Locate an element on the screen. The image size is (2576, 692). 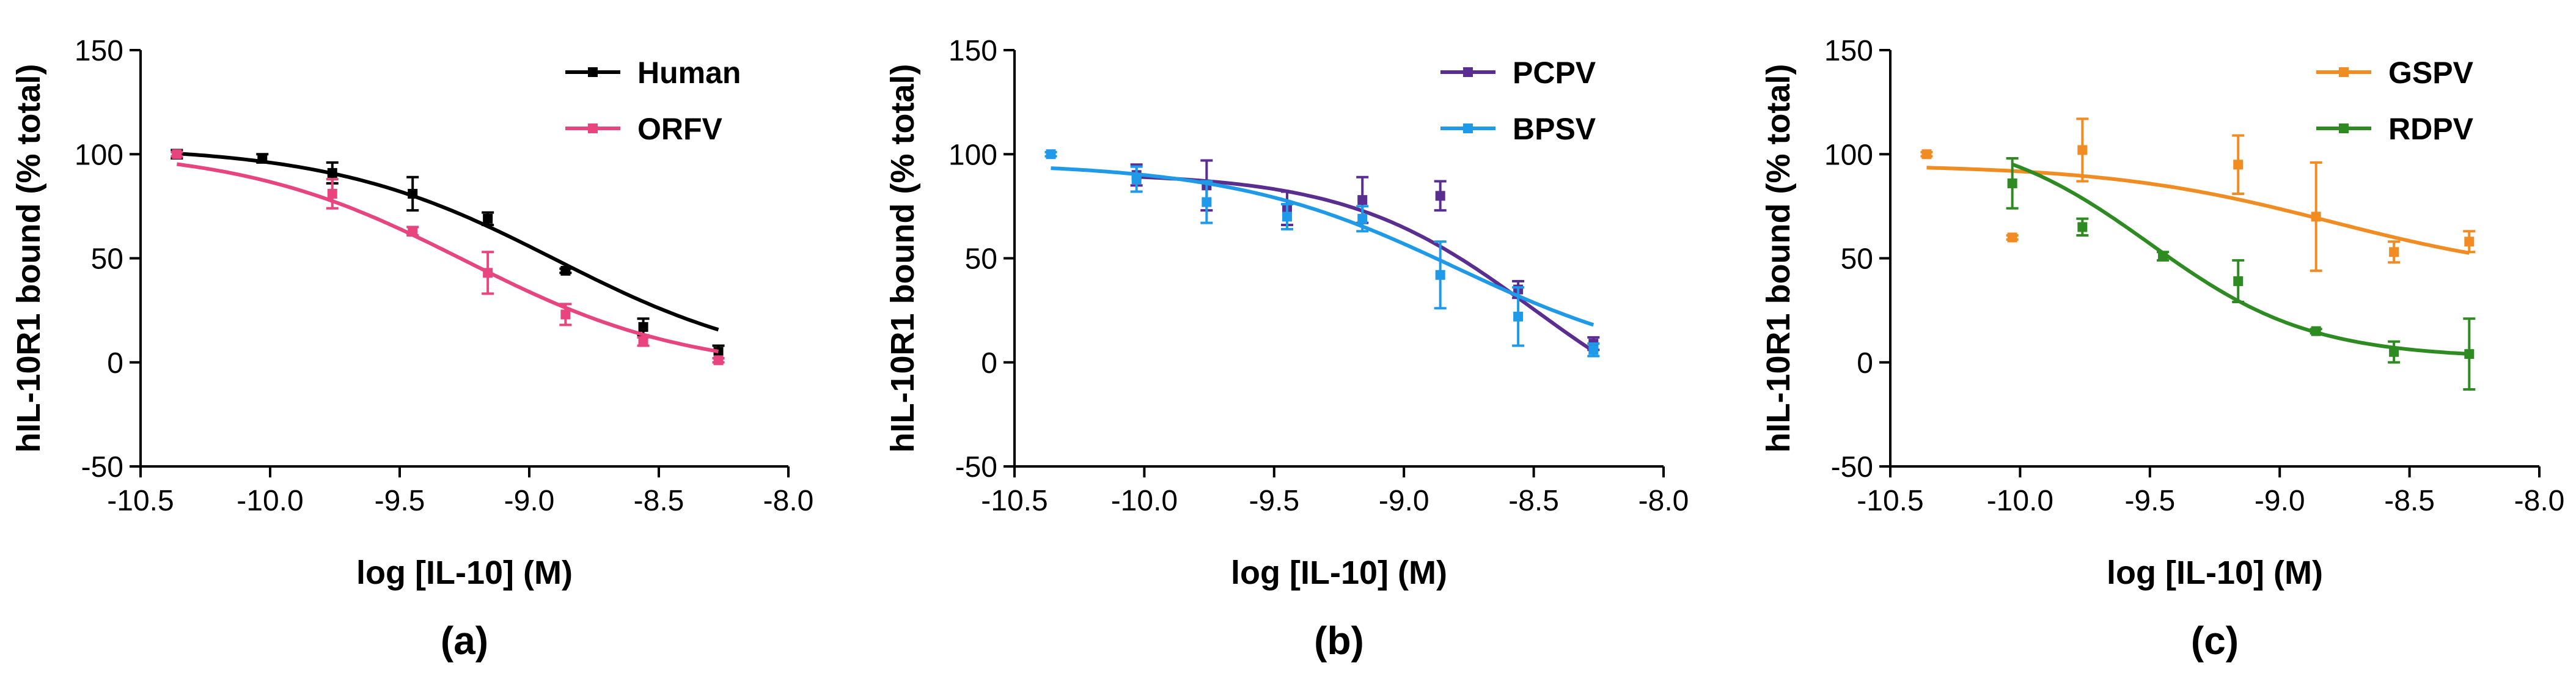
legend-label: GSPV is located at coordinates (2431, 73).